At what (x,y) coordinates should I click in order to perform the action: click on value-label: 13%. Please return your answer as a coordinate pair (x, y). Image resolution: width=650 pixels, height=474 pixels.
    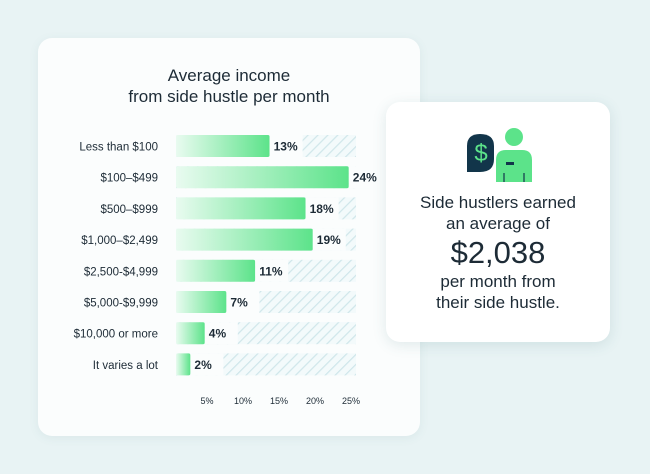
    Looking at the image, I should click on (286, 147).